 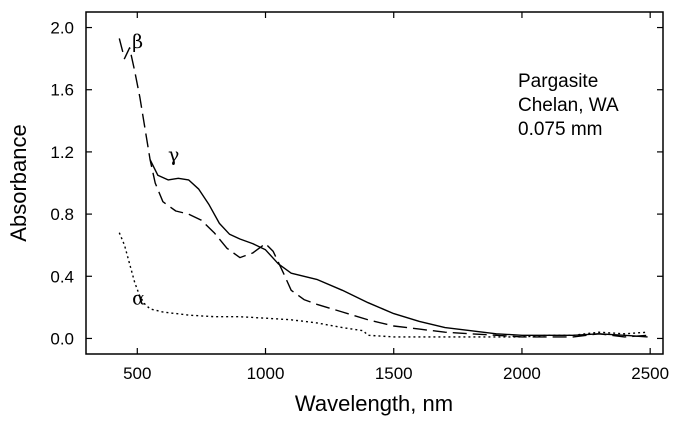 I want to click on x-tick-label: 500, so click(x=137, y=373).